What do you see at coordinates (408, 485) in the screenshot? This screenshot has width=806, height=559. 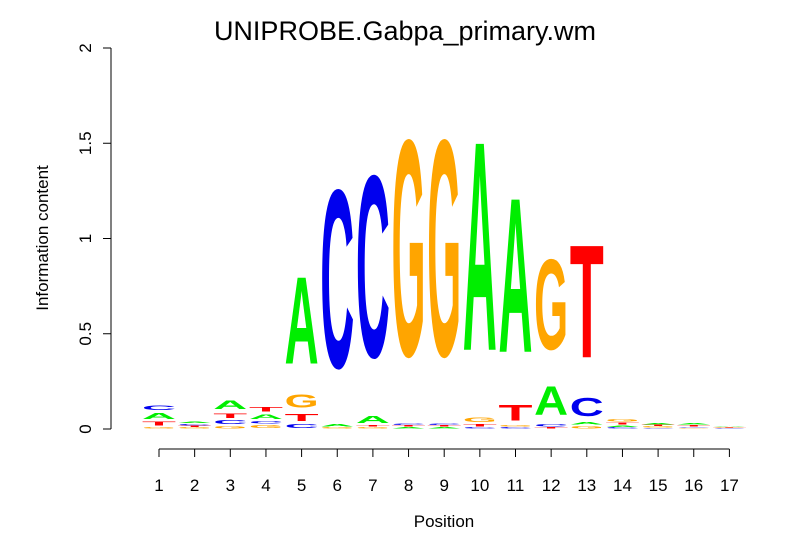 I see `x-tick-label: 8` at bounding box center [408, 485].